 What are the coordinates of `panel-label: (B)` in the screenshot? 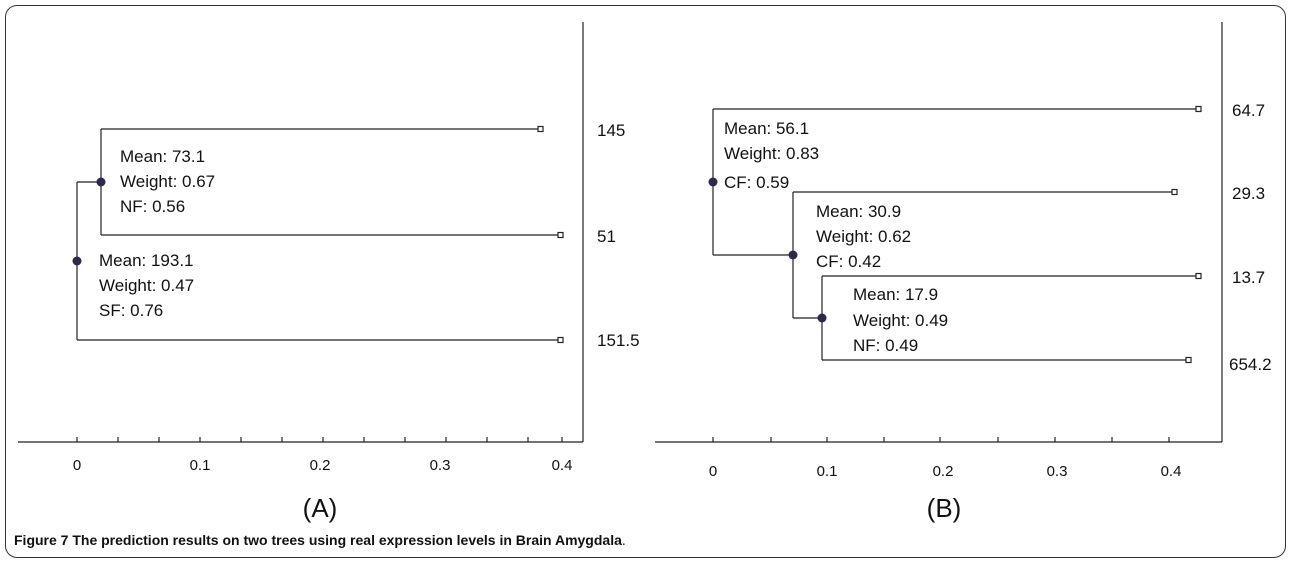 It's located at (944, 508).